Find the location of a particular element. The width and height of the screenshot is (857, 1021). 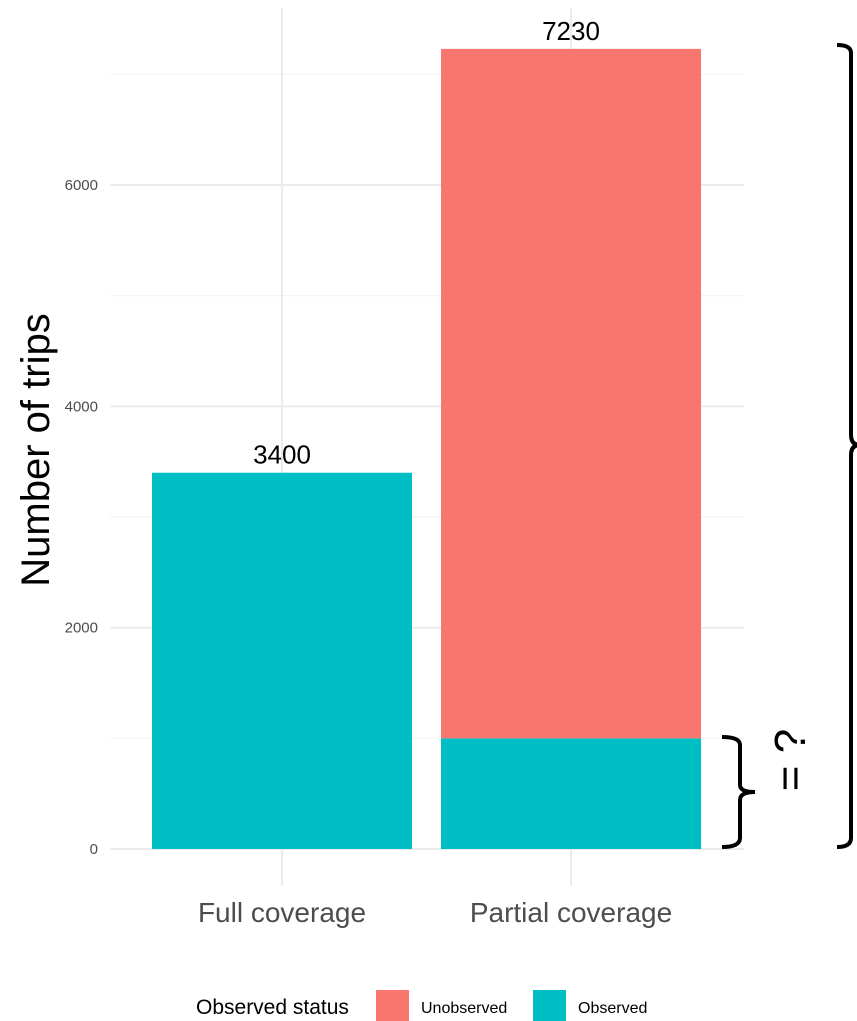

legend: Observed status Unobserved Observed is located at coordinates (421, 1005).